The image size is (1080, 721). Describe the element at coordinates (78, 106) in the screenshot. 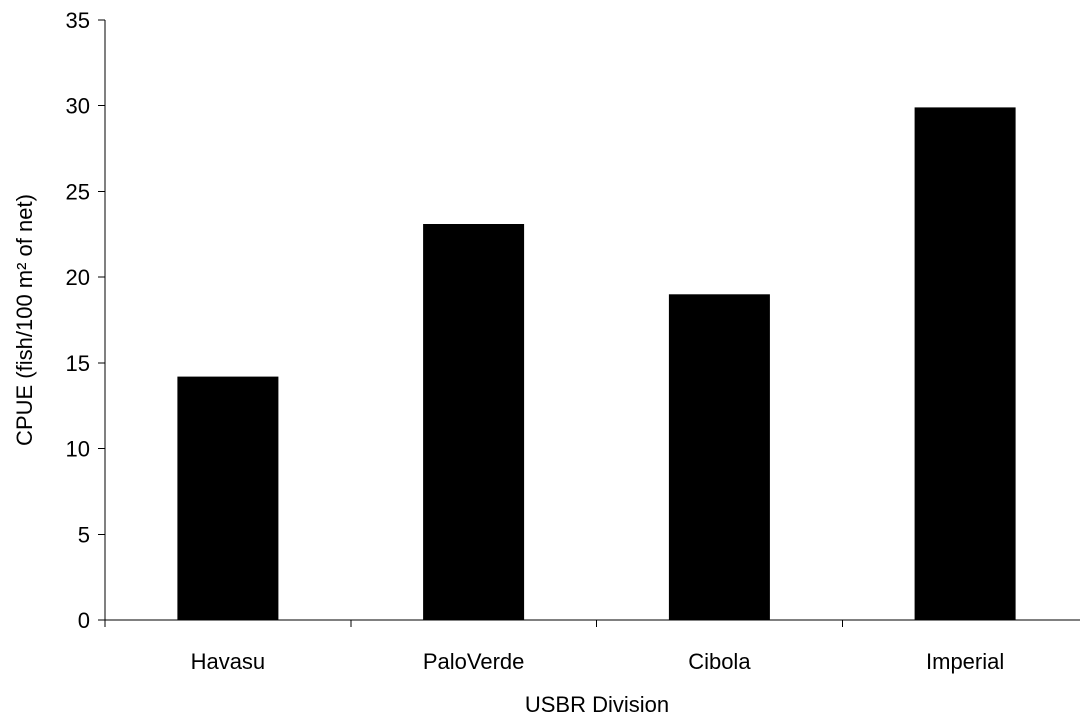

I see `y-tick-label: 30` at that location.